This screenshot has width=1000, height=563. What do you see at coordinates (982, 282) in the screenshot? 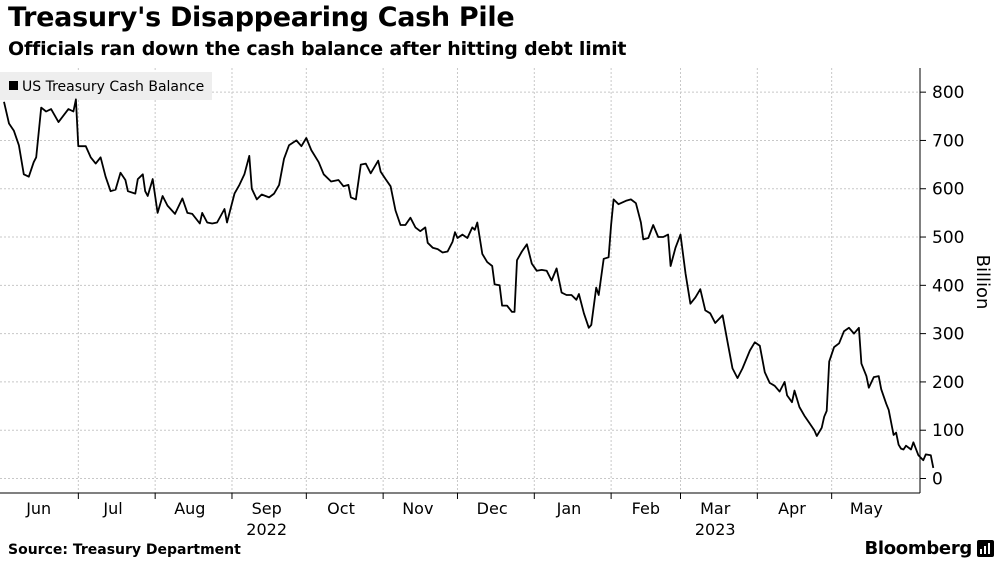
I see `y-axis-label: Billion` at bounding box center [982, 282].